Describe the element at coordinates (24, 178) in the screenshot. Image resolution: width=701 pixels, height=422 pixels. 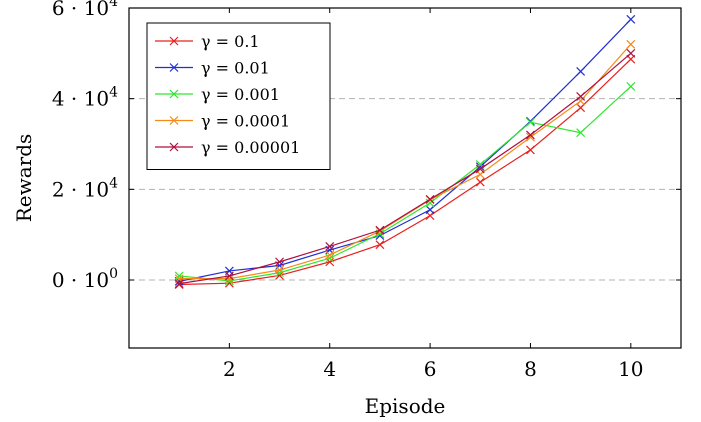
I see `y-axis-label: Rewards` at that location.